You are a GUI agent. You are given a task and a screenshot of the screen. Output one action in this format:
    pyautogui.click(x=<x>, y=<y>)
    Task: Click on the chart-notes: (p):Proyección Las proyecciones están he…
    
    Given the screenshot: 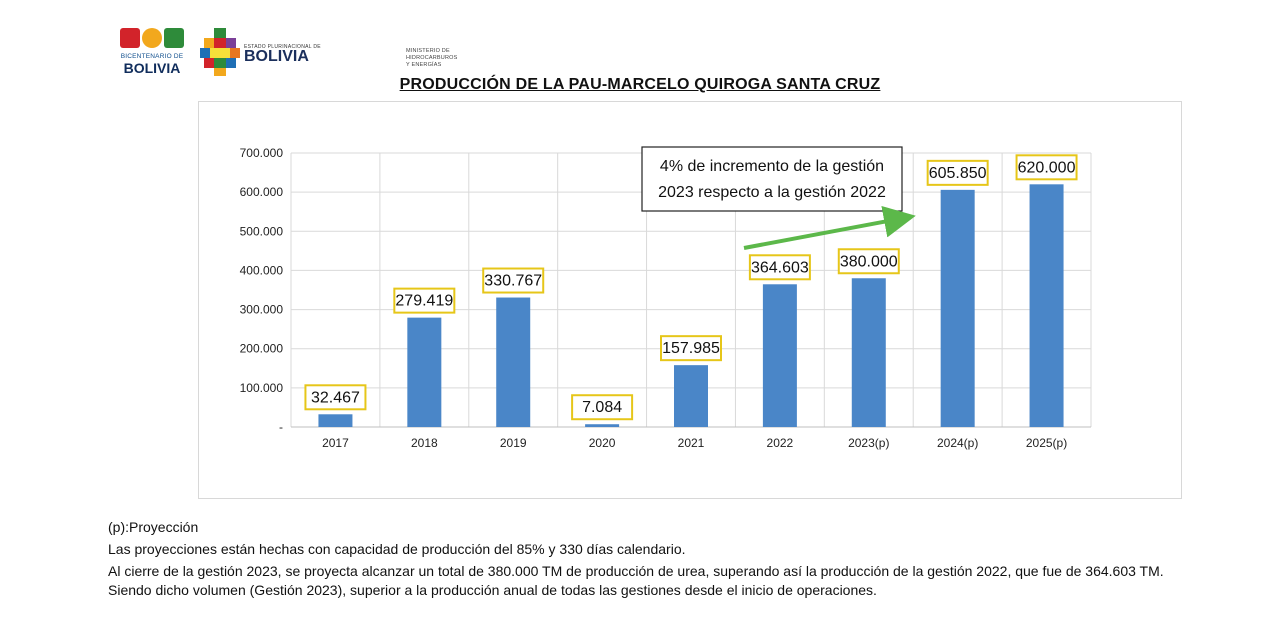 What is the action you would take?
    pyautogui.click(x=648, y=560)
    